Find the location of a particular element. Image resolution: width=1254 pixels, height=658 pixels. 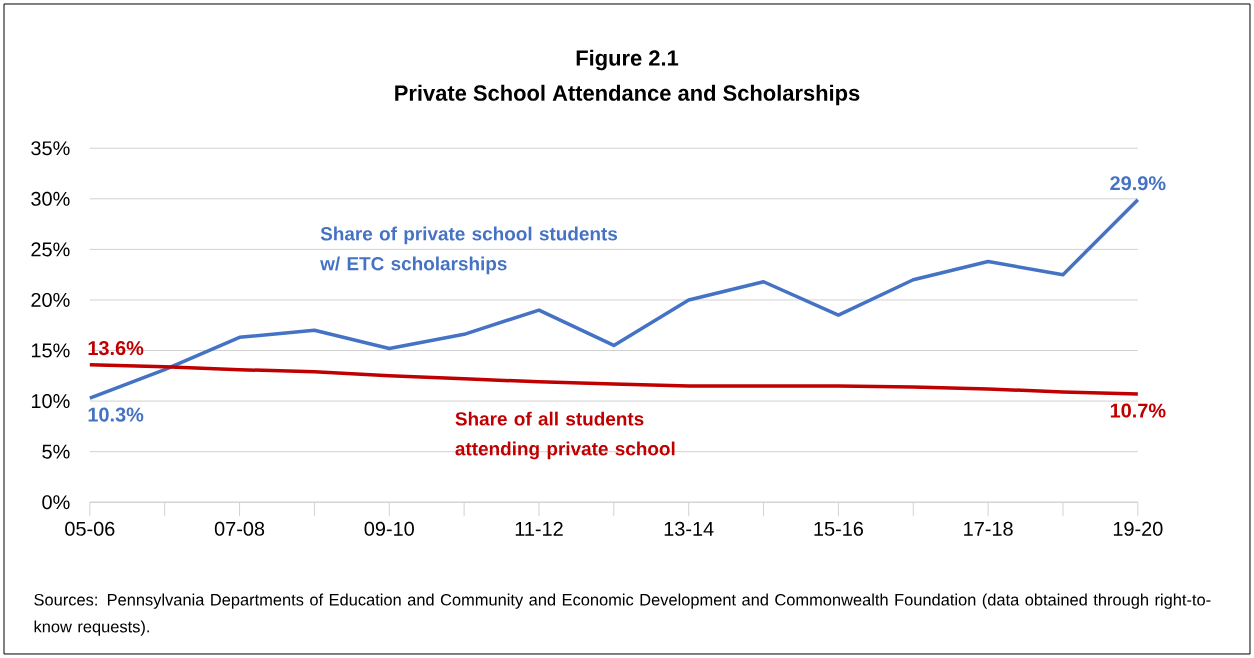

y-tick-label: 35% is located at coordinates (50, 148).